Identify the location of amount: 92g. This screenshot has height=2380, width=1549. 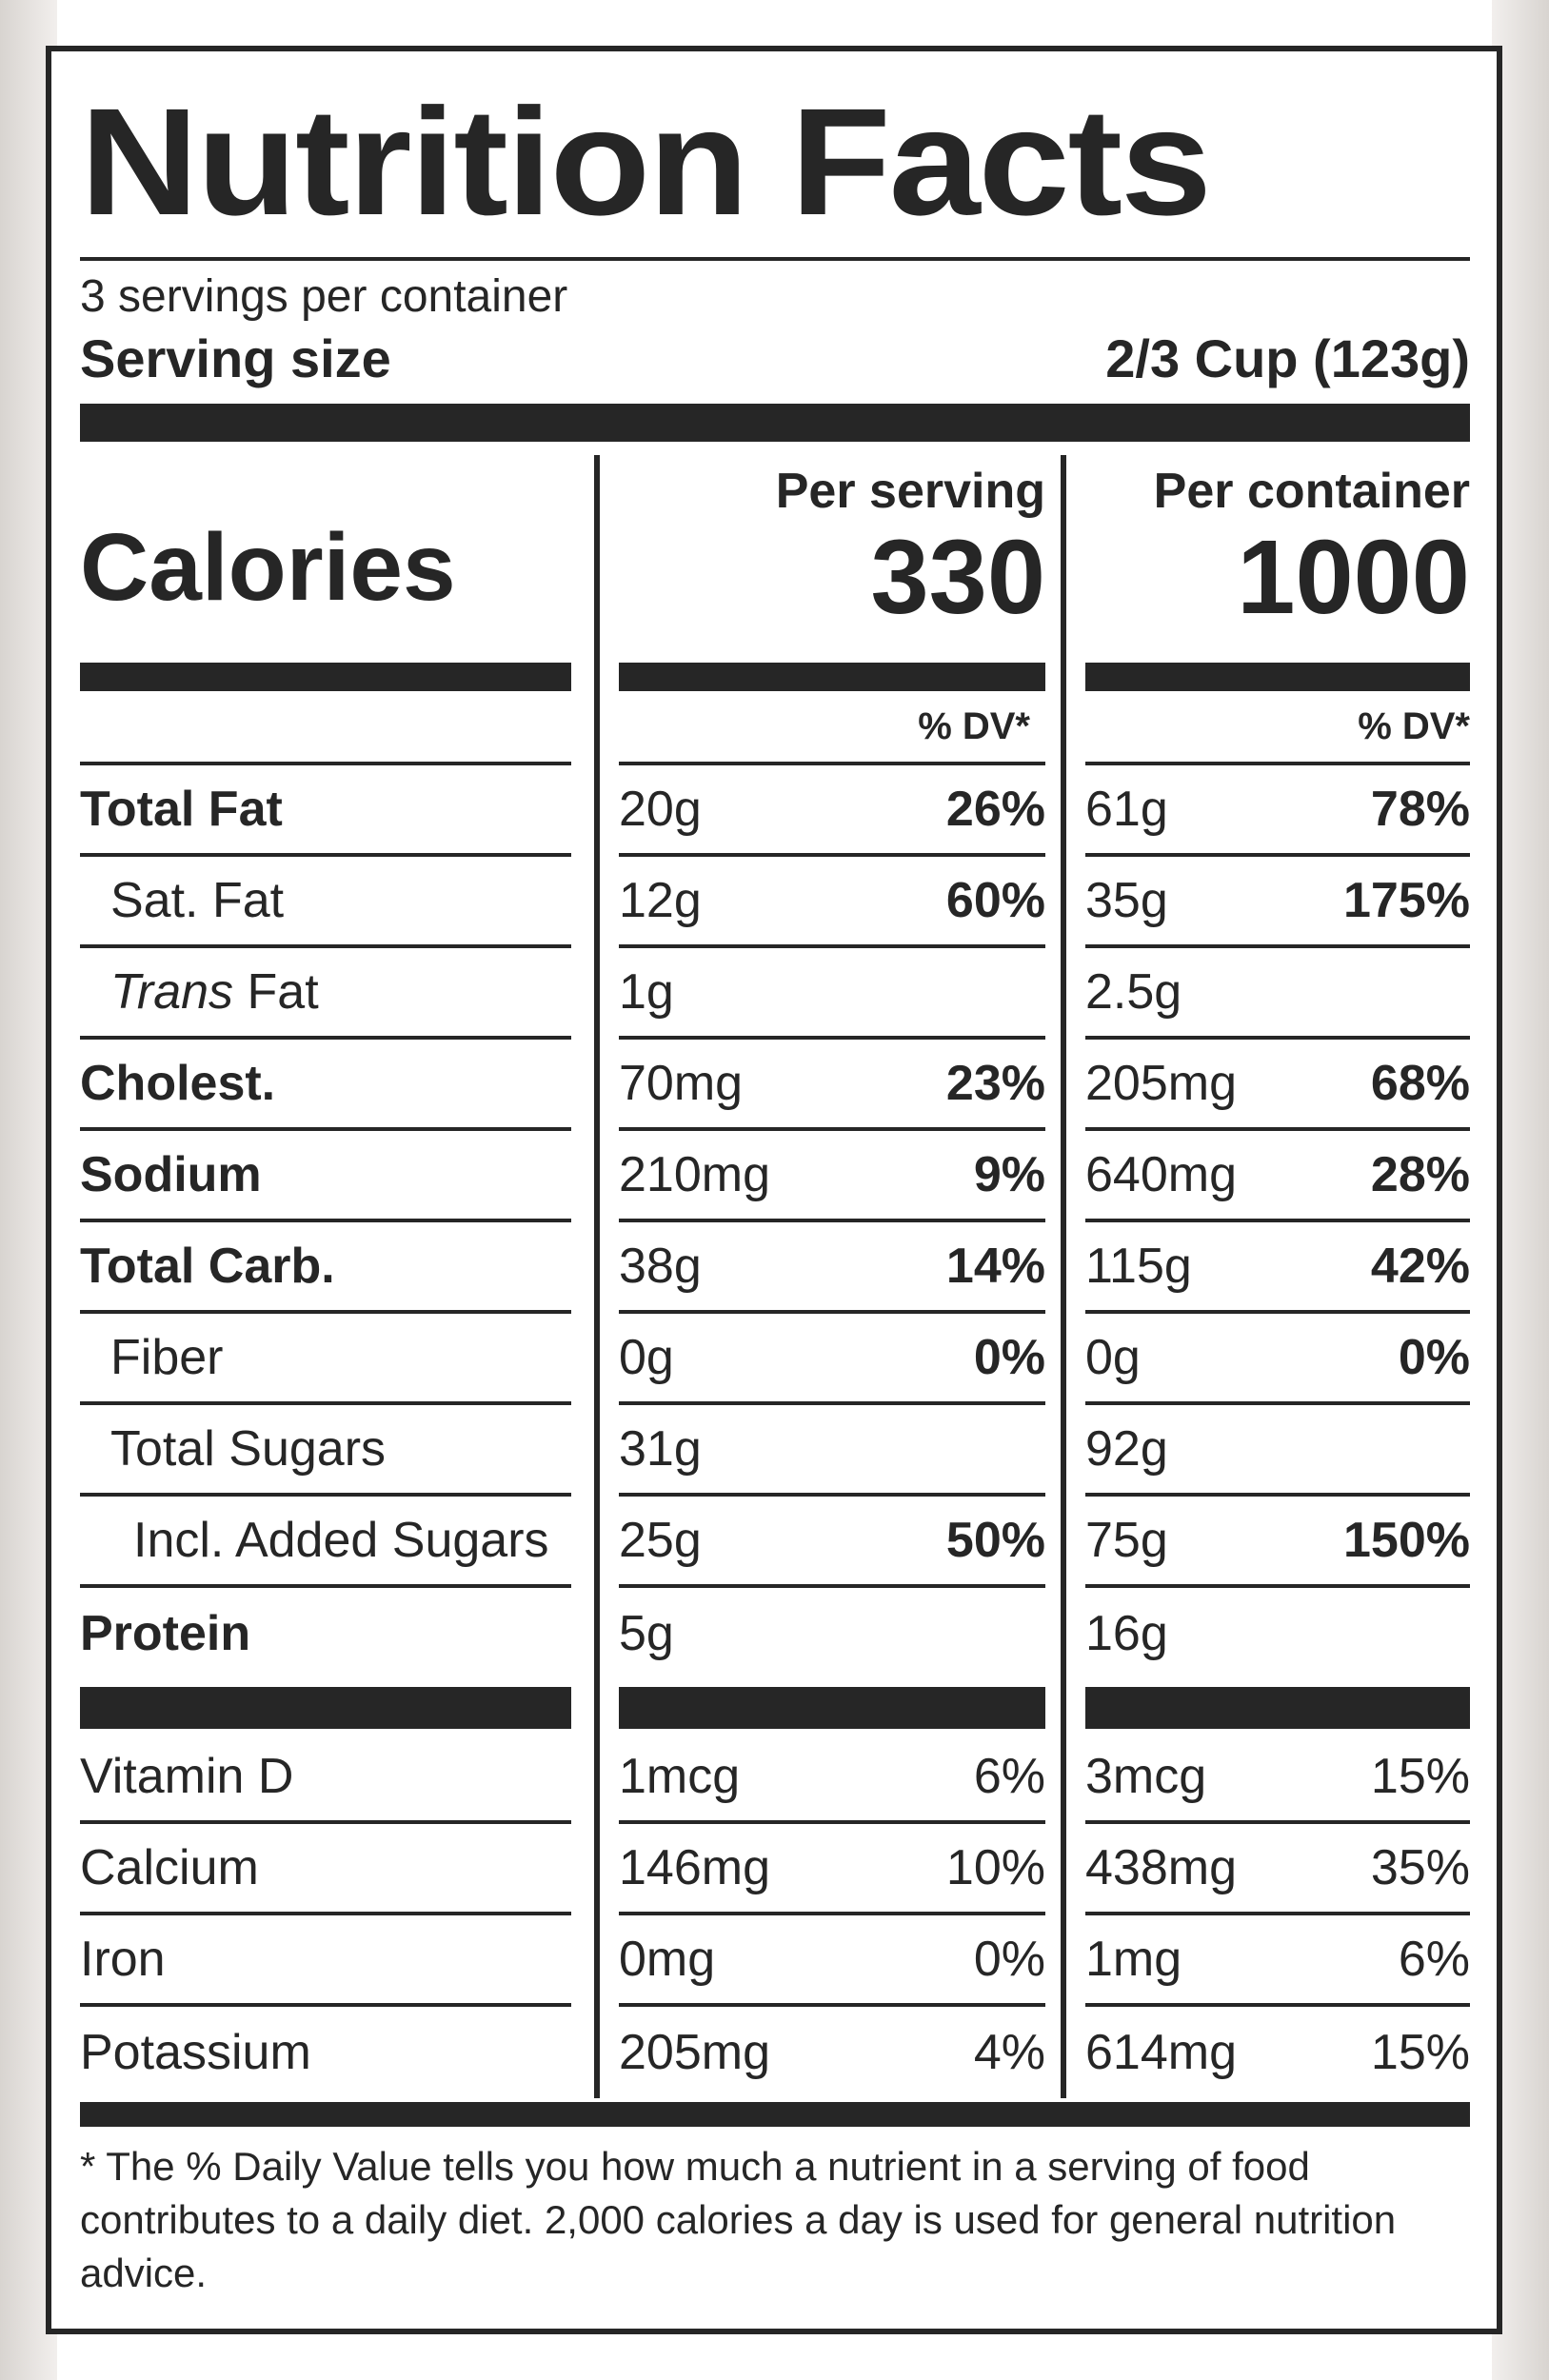
(1126, 1449).